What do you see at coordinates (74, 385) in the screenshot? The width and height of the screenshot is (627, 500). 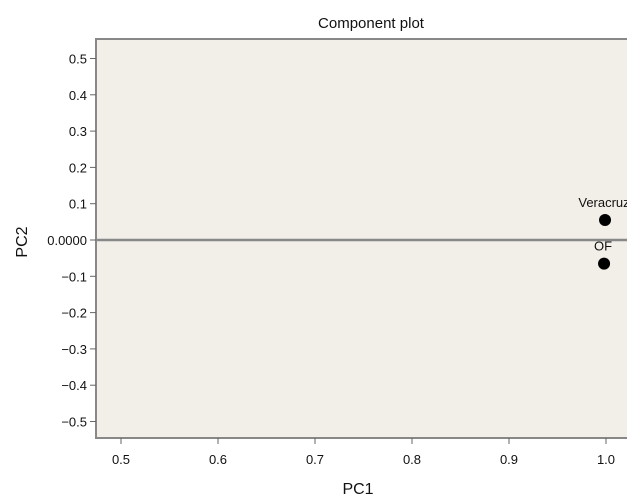 I see `y-tick-label: −0.4` at bounding box center [74, 385].